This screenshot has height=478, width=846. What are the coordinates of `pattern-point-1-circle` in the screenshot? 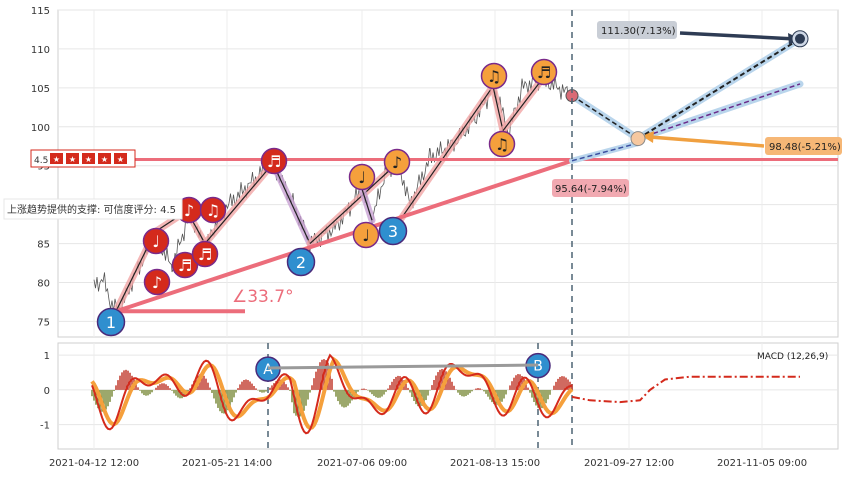 It's located at (111, 322).